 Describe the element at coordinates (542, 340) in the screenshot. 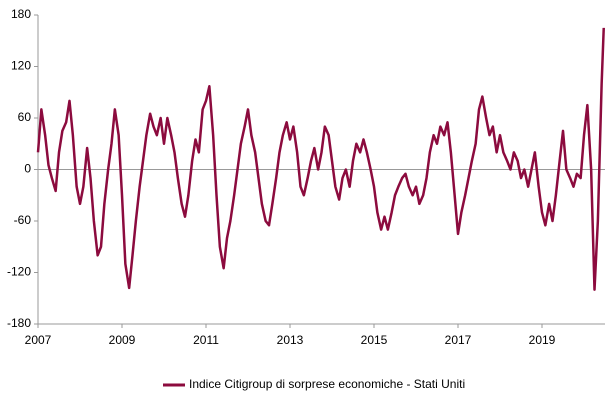

I see `x-tick-label: 2019` at that location.